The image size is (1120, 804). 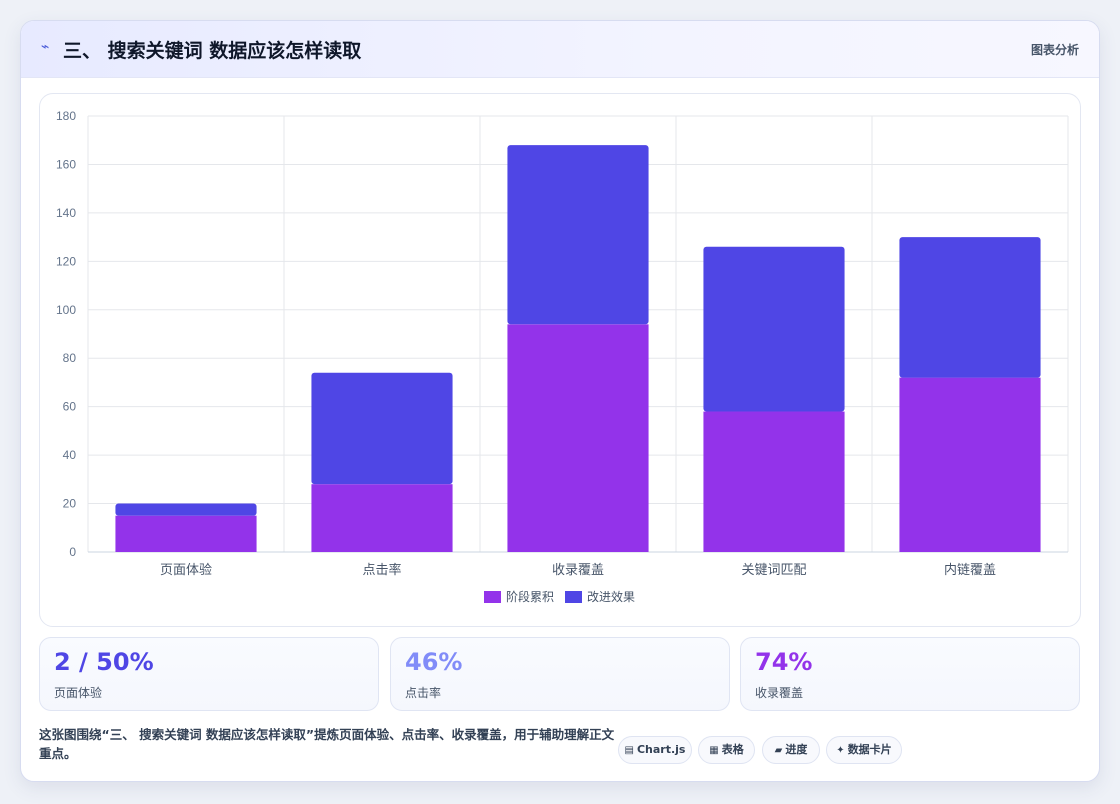 What do you see at coordinates (70, 455) in the screenshot?
I see `y-tick-label: 40` at bounding box center [70, 455].